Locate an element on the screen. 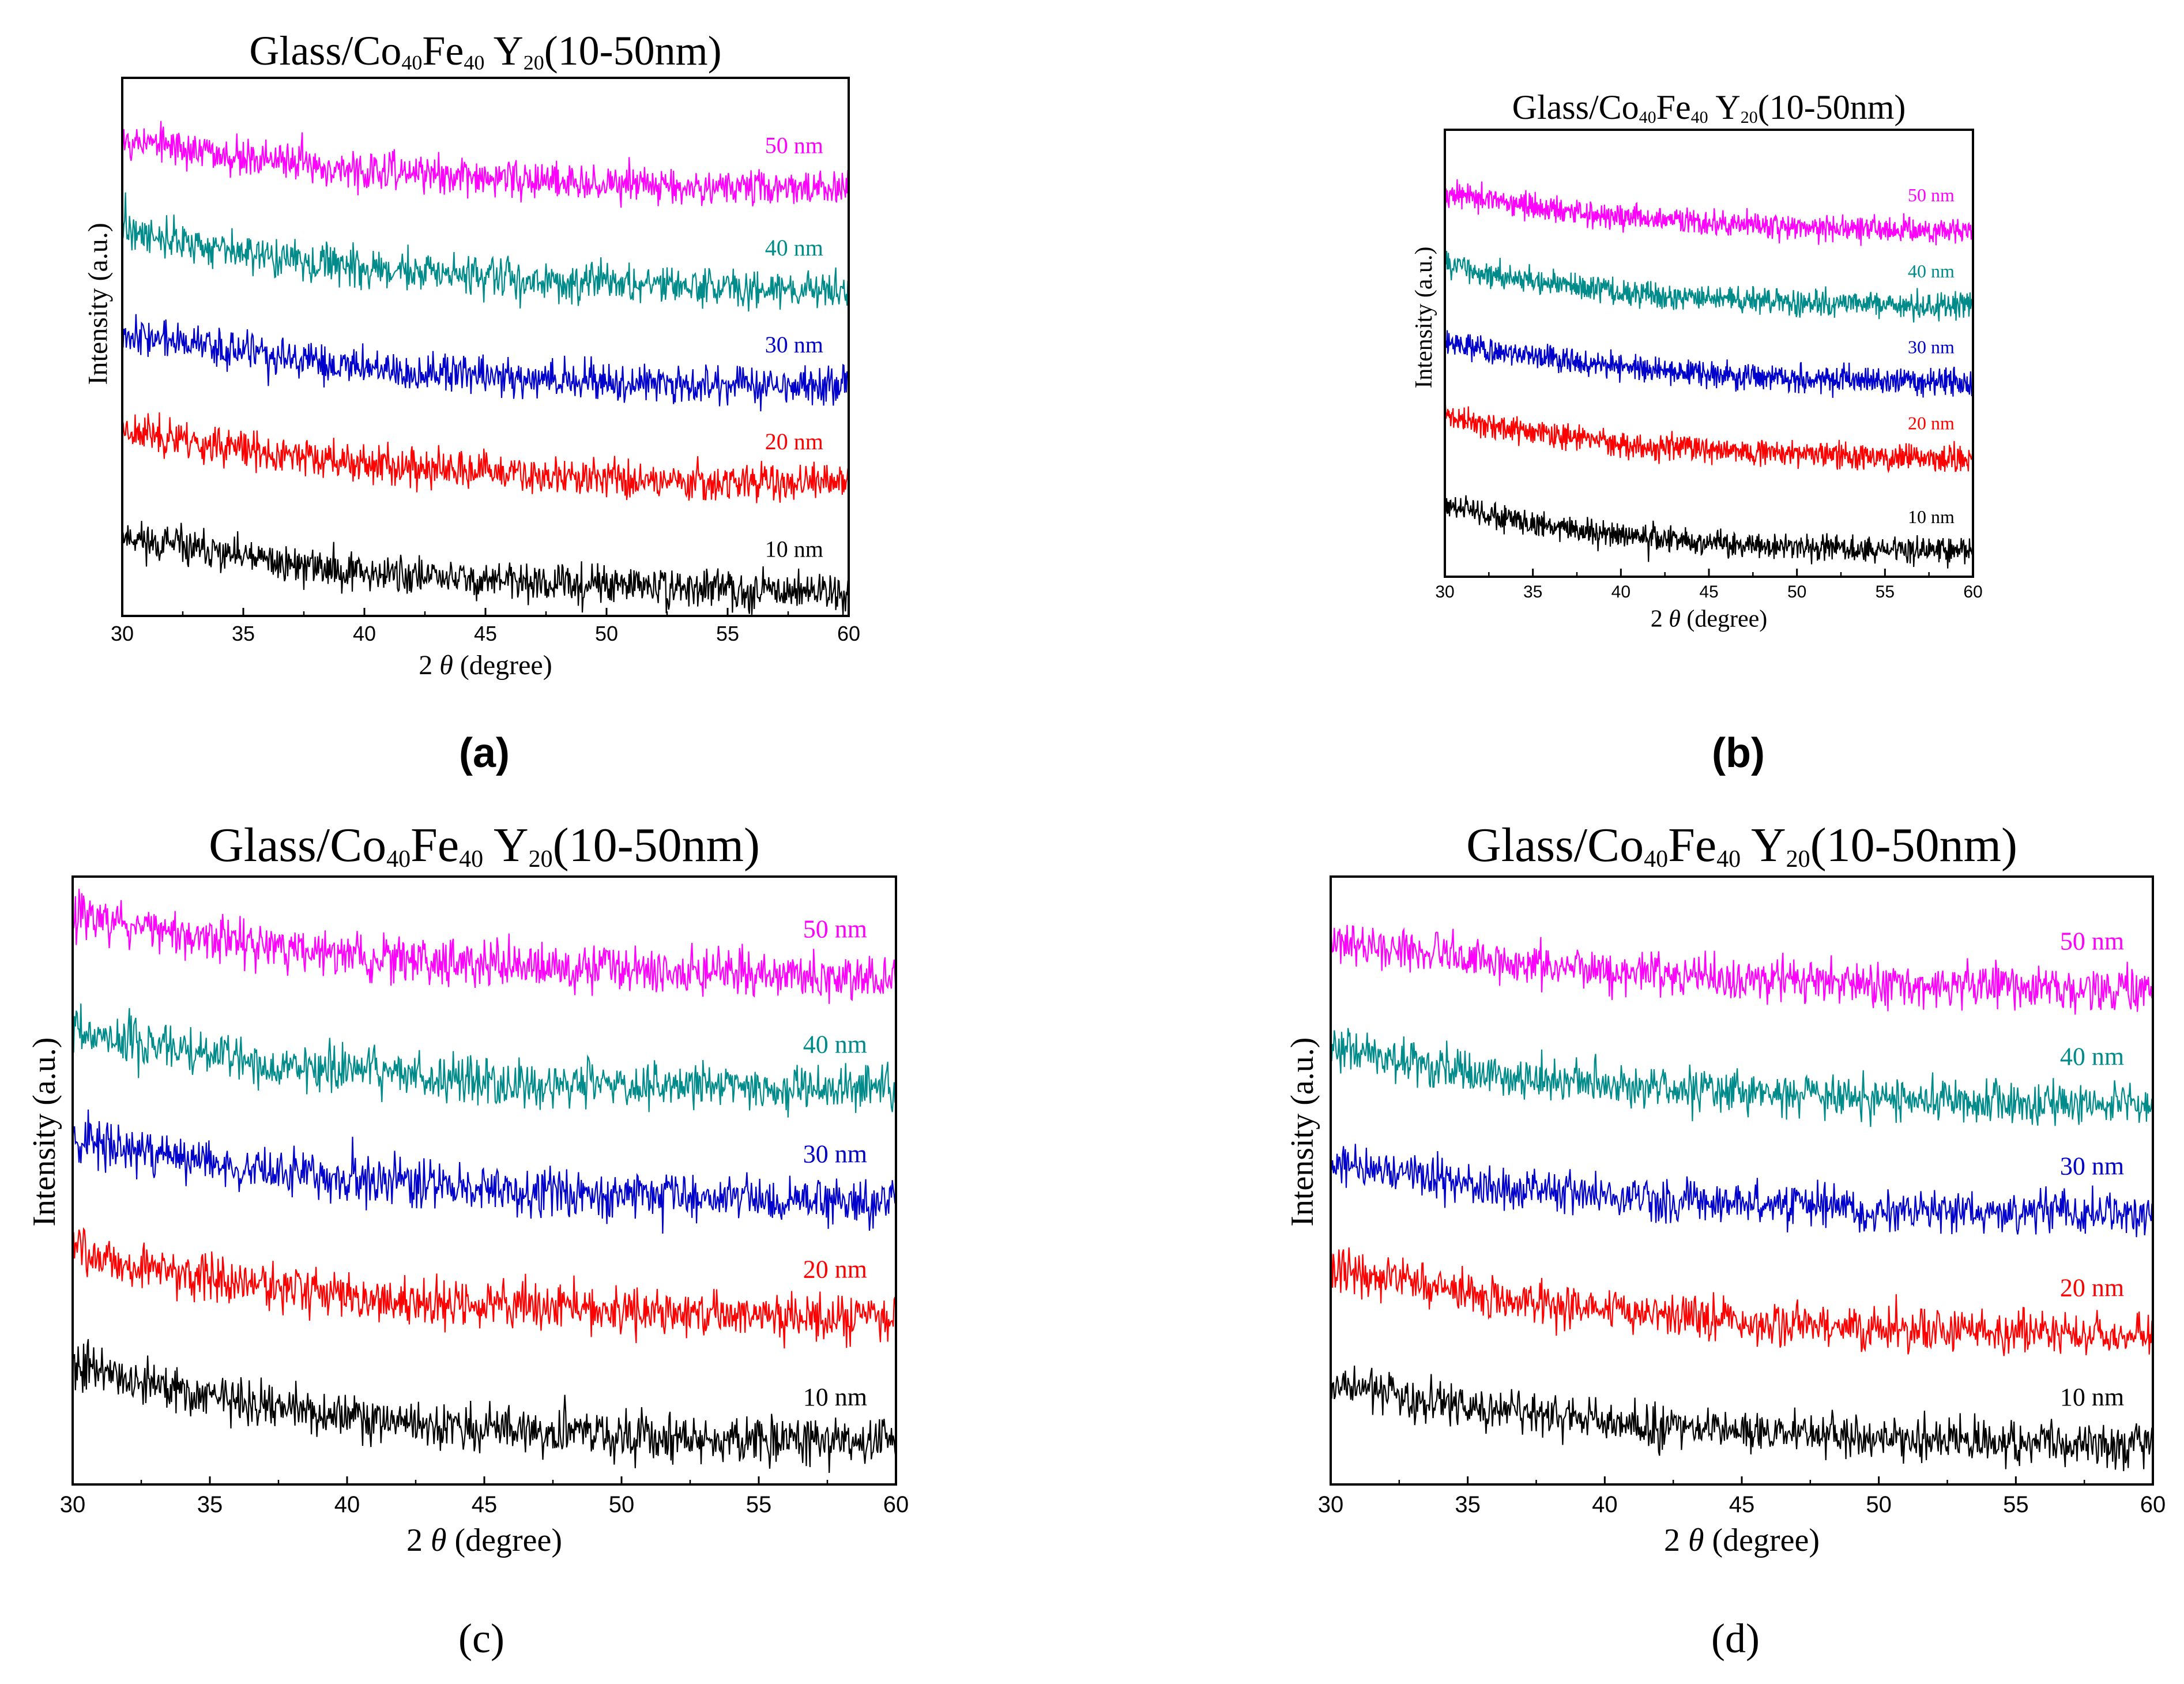  panel-label-c: (c) is located at coordinates (481, 1639).